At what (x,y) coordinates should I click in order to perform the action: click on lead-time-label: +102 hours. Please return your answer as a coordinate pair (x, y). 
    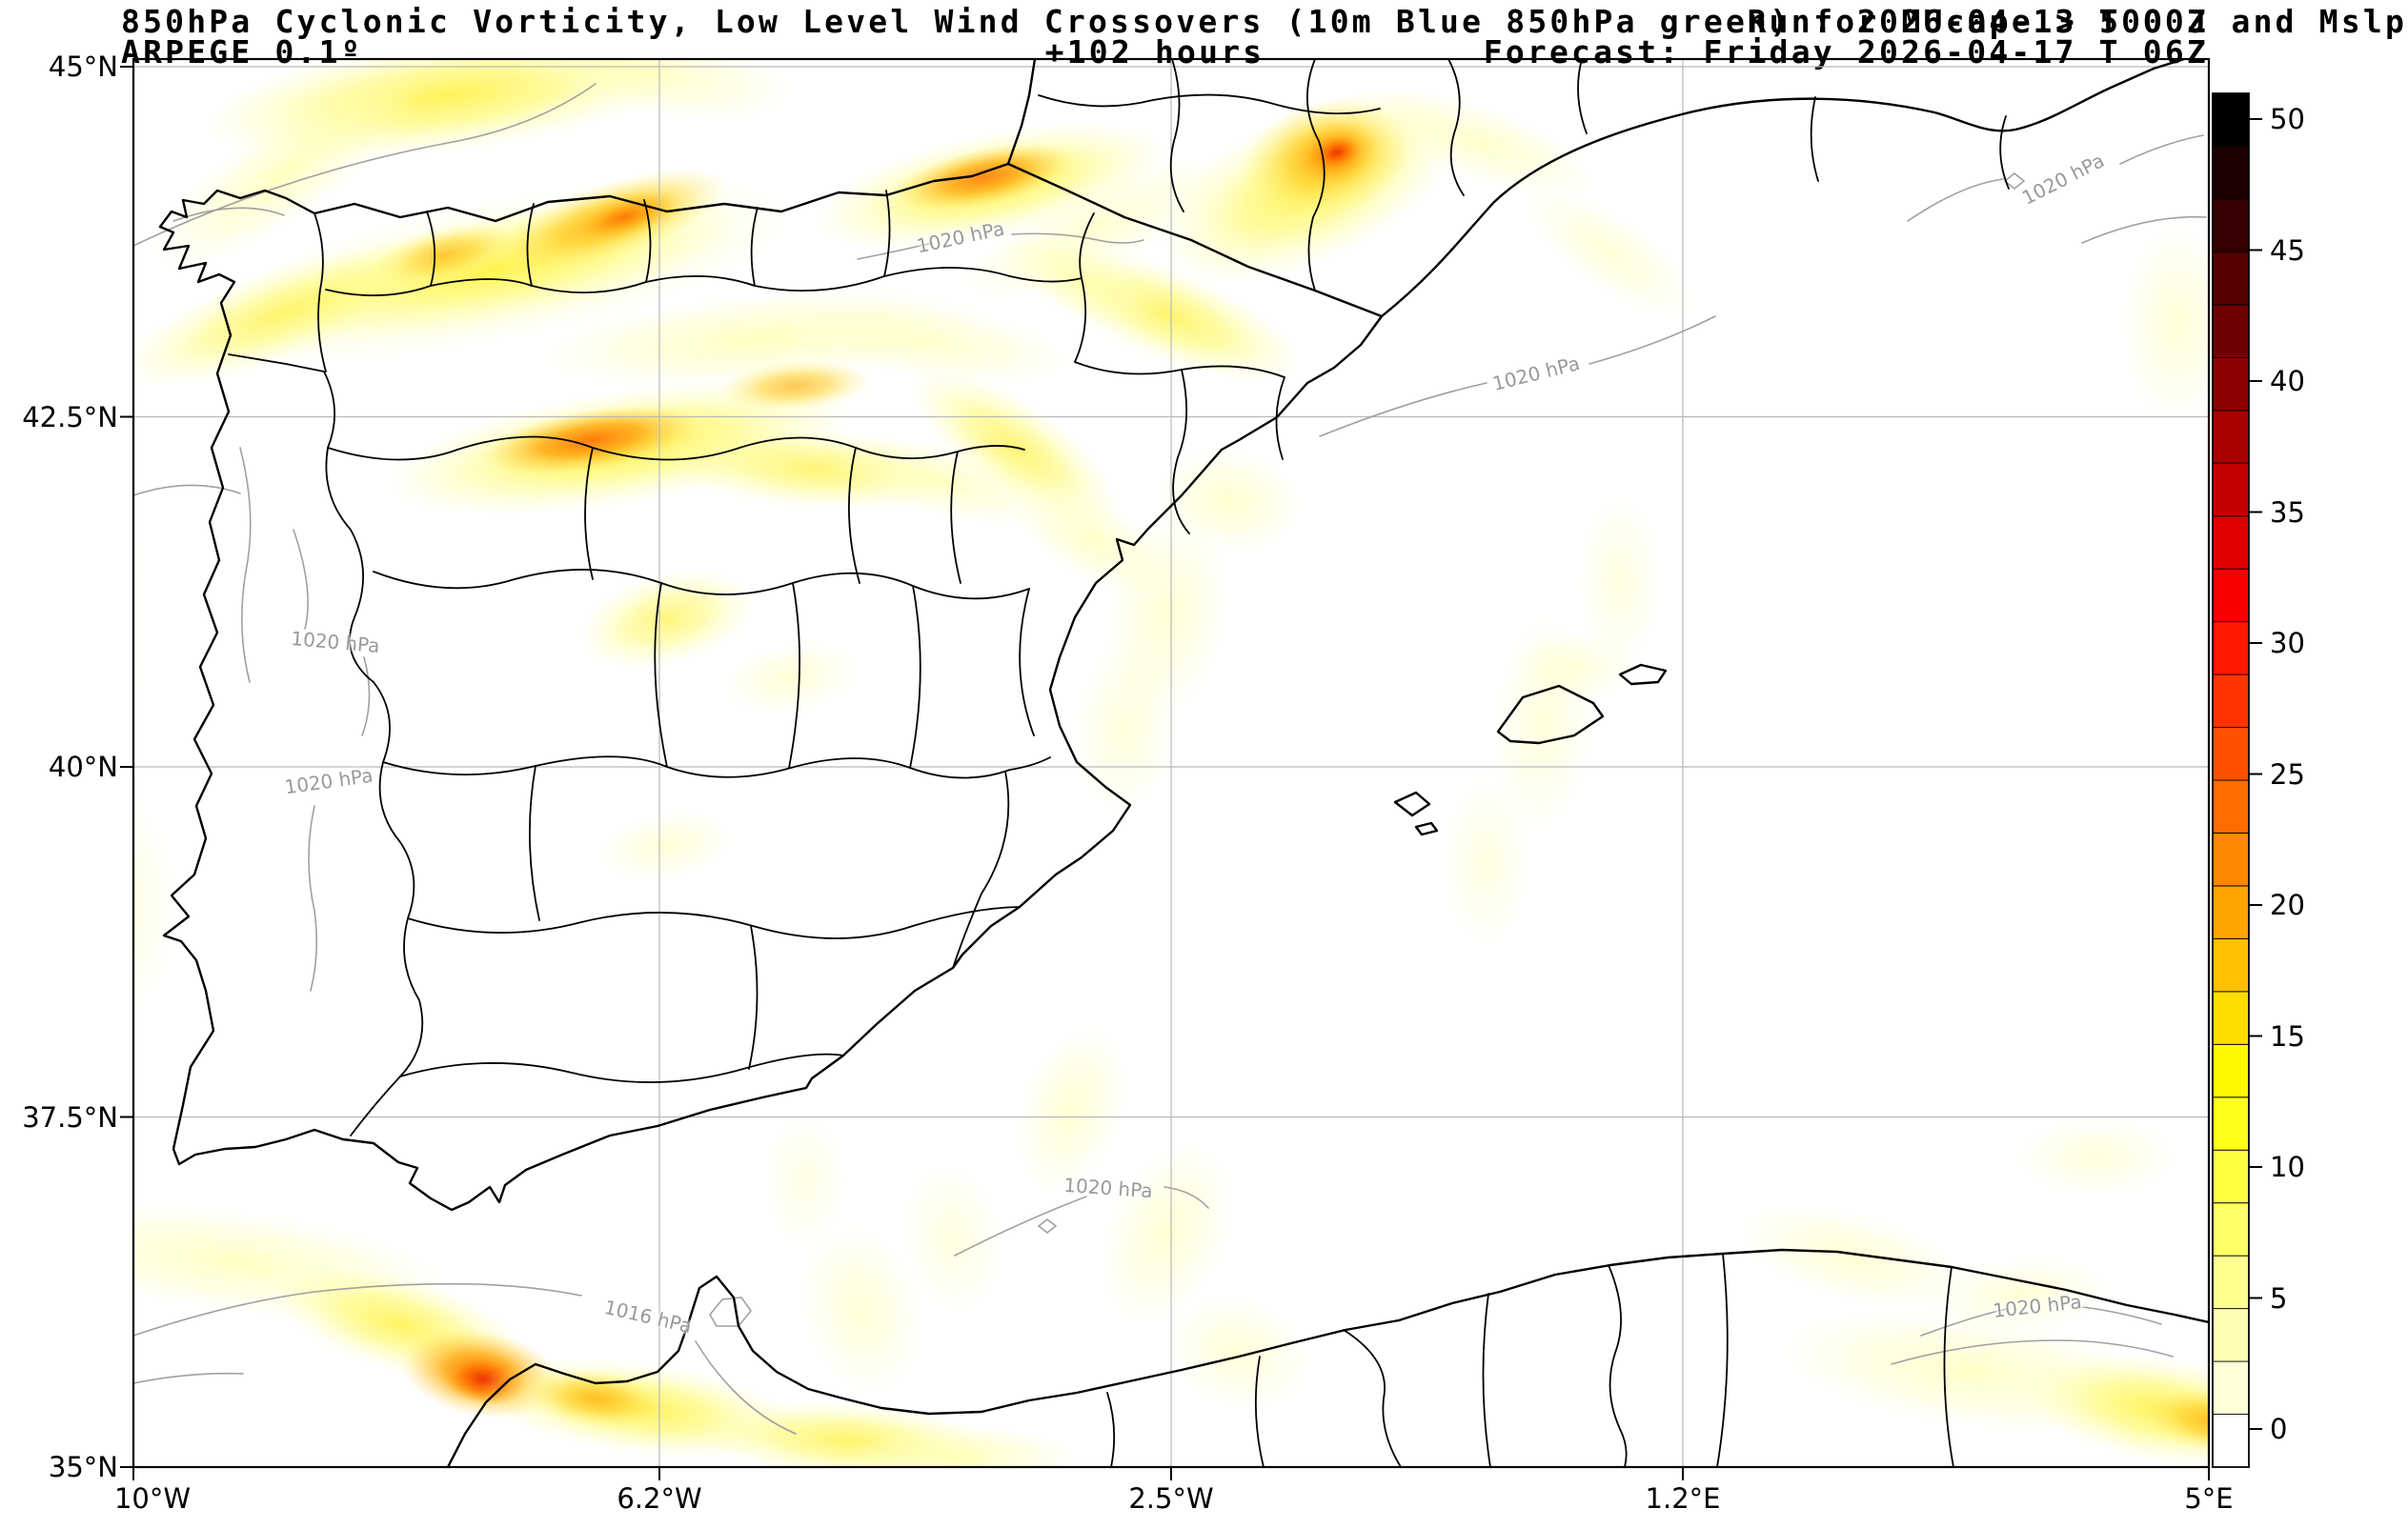
    Looking at the image, I should click on (1155, 51).